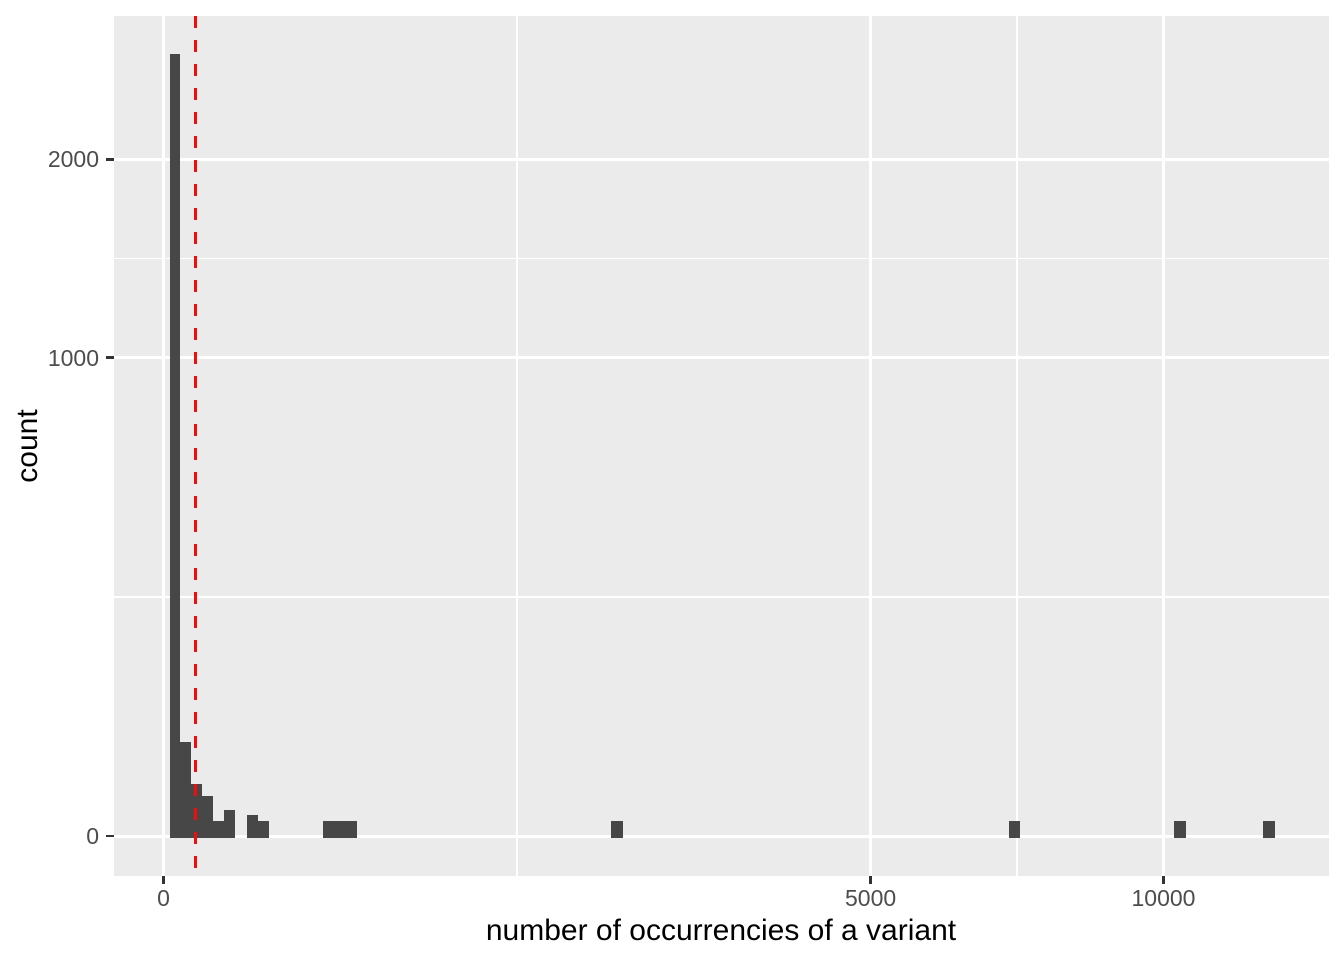 The height and width of the screenshot is (960, 1344). I want to click on y-tick-label: 1000, so click(73, 357).